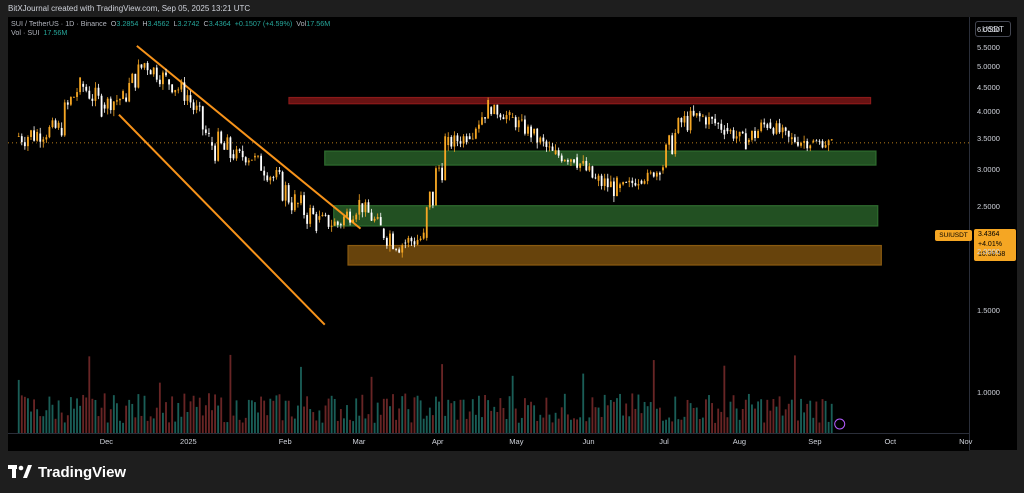 The image size is (1024, 493). Describe the element at coordinates (318, 23) in the screenshot. I see `legend-vol: 17.56M` at that location.